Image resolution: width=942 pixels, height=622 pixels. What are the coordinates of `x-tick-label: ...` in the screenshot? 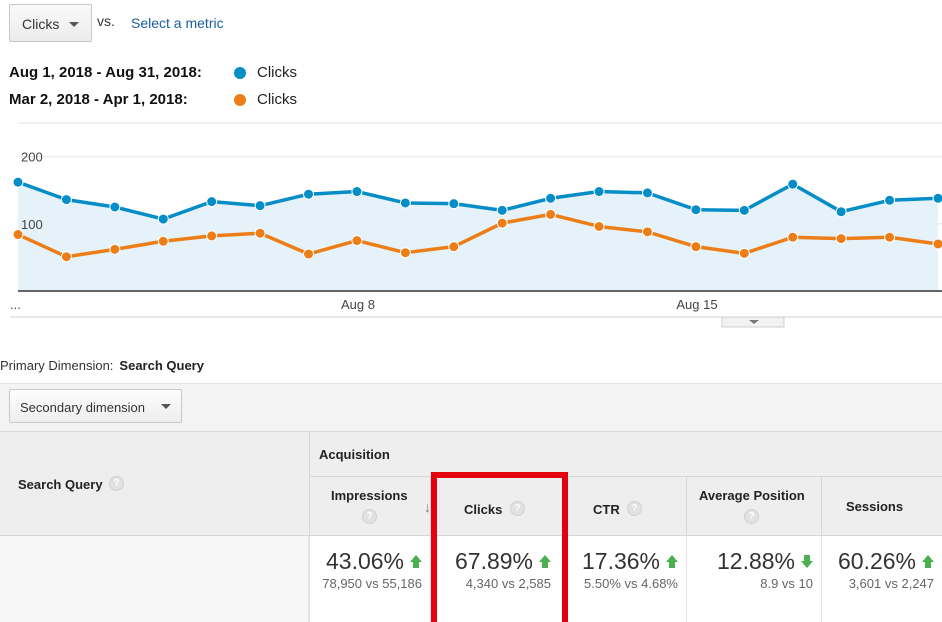 It's located at (15, 304).